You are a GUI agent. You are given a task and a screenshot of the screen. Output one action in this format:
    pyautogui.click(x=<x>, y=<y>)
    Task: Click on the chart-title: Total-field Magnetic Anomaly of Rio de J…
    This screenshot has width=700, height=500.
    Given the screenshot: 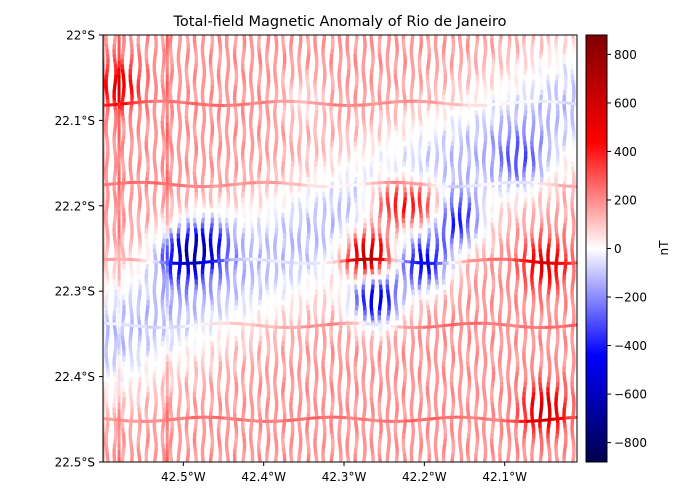 What is the action you would take?
    pyautogui.click(x=340, y=22)
    